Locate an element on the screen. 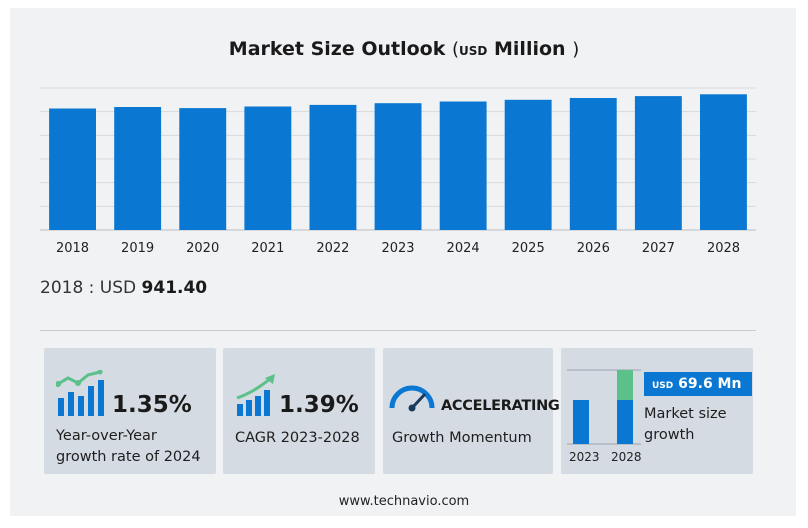 The image size is (808, 528). base-year-amount: 941.40 is located at coordinates (174, 288).